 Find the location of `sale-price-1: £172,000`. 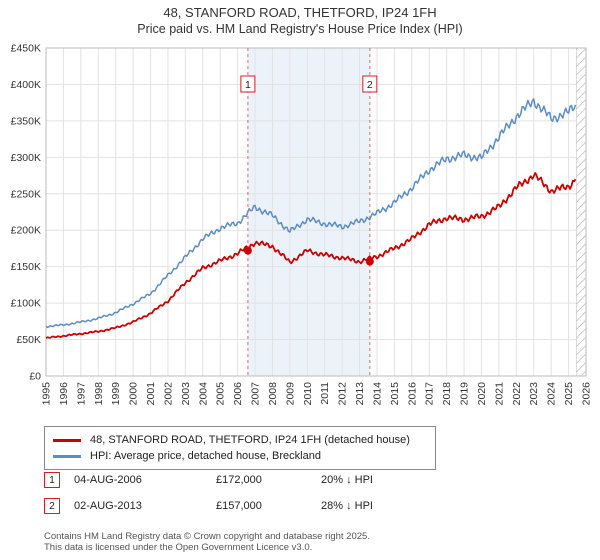

sale-price-1: £172,000 is located at coordinates (239, 480).